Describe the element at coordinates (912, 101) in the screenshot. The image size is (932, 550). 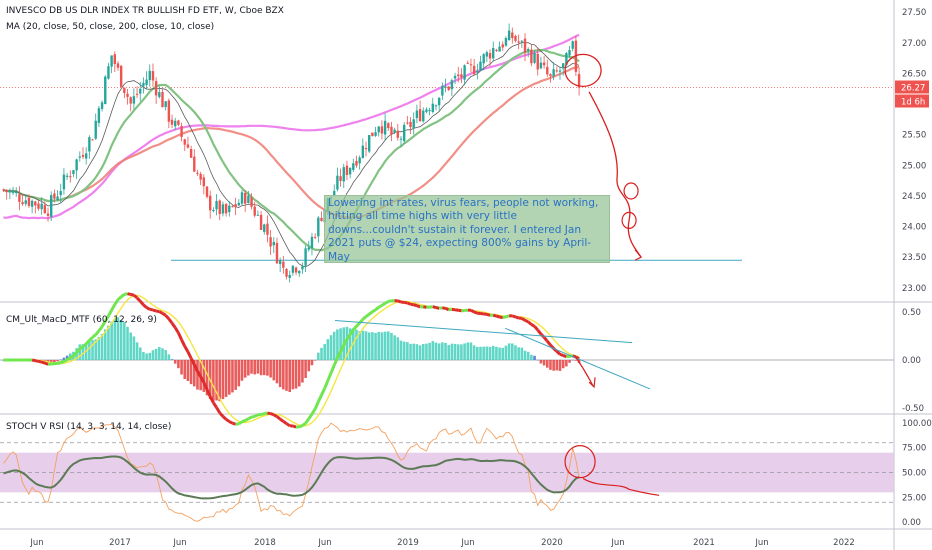
I see `interval-badge` at that location.